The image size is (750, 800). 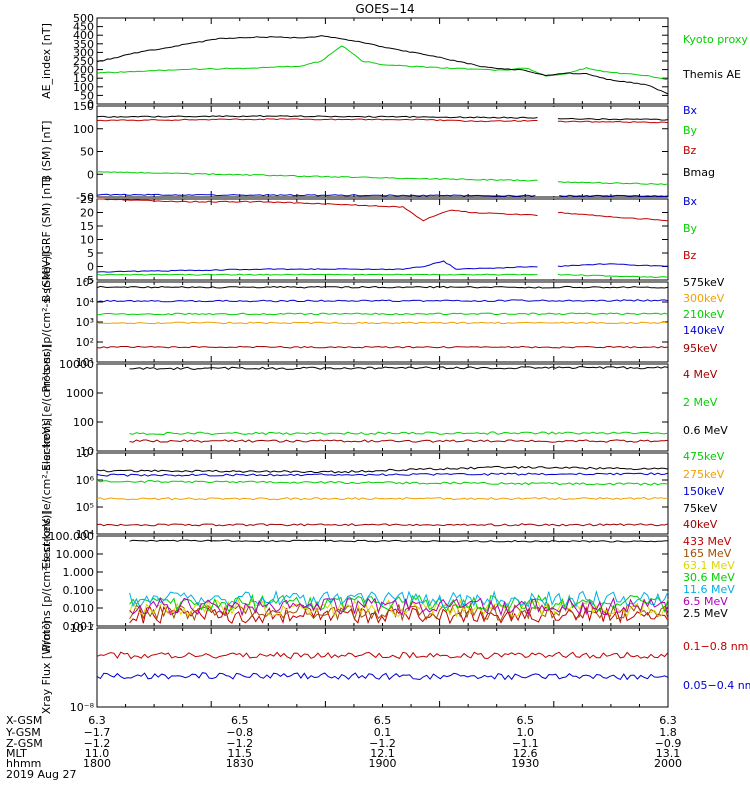 What do you see at coordinates (85, 362) in the screenshot?
I see `y-tick-label: 10¹` at bounding box center [85, 362].